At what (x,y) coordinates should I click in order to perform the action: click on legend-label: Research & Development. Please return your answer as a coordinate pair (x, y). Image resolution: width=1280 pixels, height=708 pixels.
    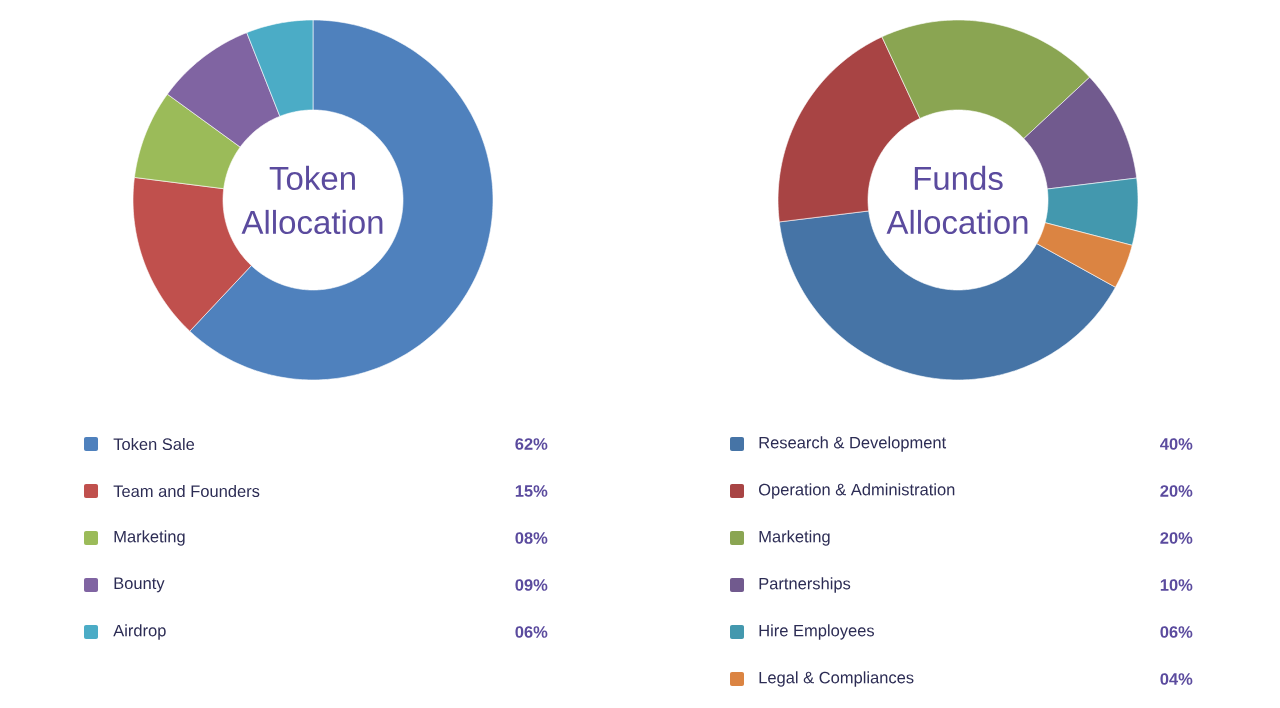
    Looking at the image, I should click on (853, 444).